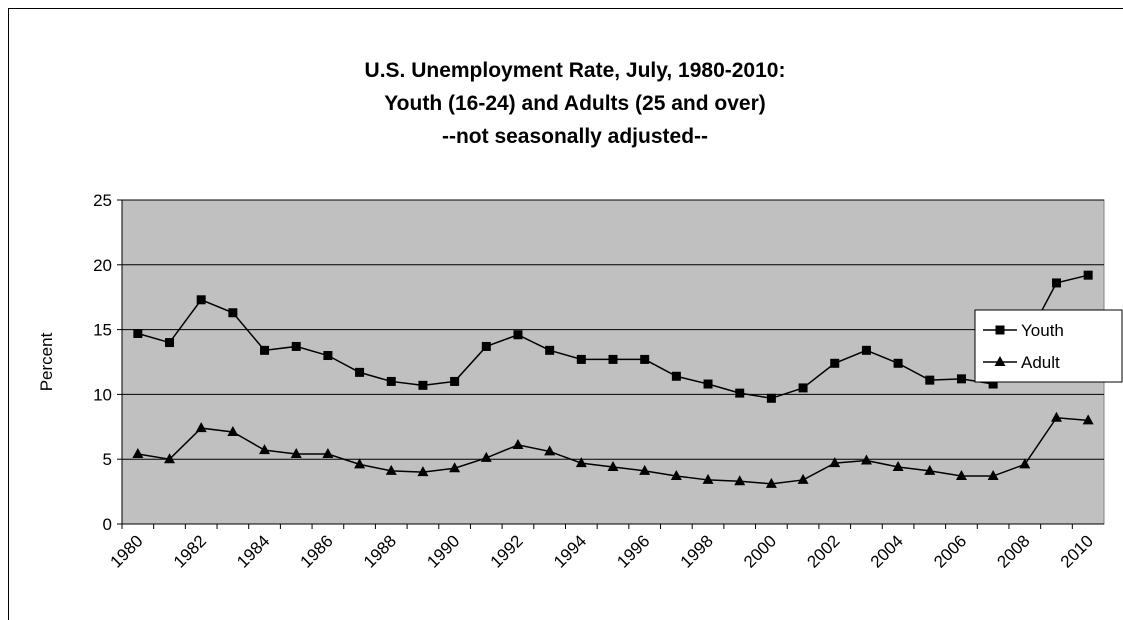  What do you see at coordinates (102, 330) in the screenshot?
I see `y-tick-label: 15` at bounding box center [102, 330].